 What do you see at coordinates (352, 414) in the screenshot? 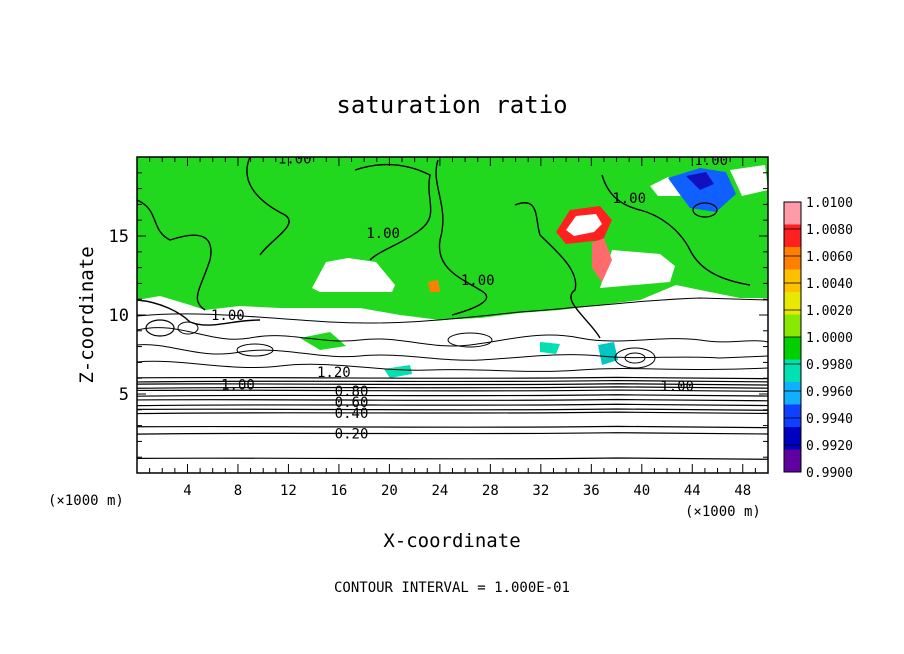
I see `contour-label: 0.40` at bounding box center [352, 414].